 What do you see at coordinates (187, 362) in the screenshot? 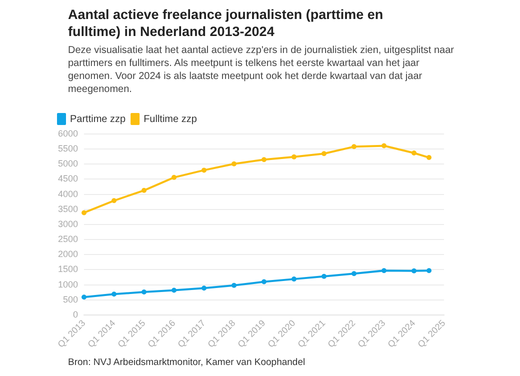
I see `text: Bron: NVJ Arbeidsmarktmonitor, Kamer van Koophandel` at bounding box center [187, 362].